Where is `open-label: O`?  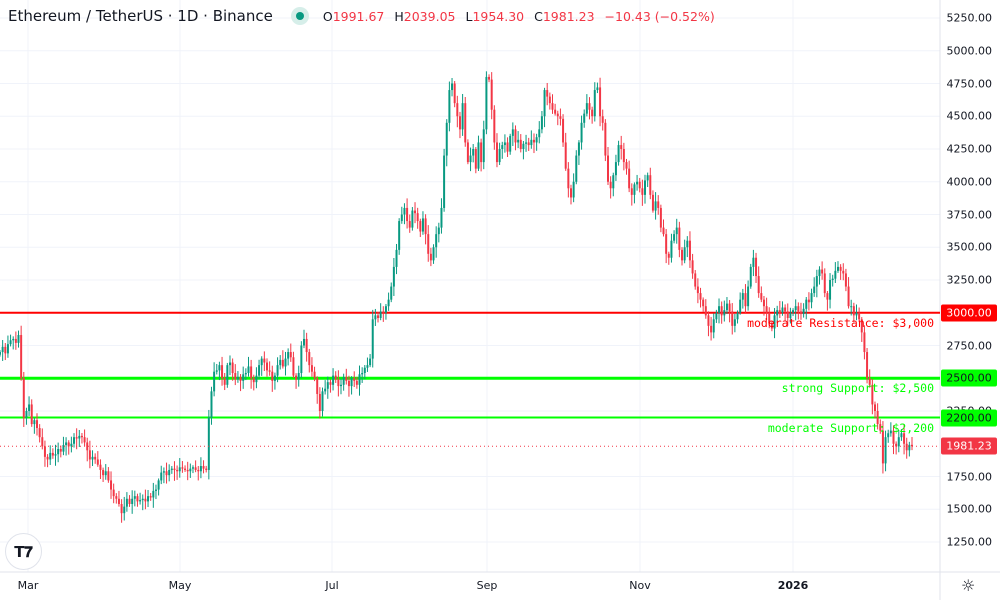
open-label: O is located at coordinates (327, 16).